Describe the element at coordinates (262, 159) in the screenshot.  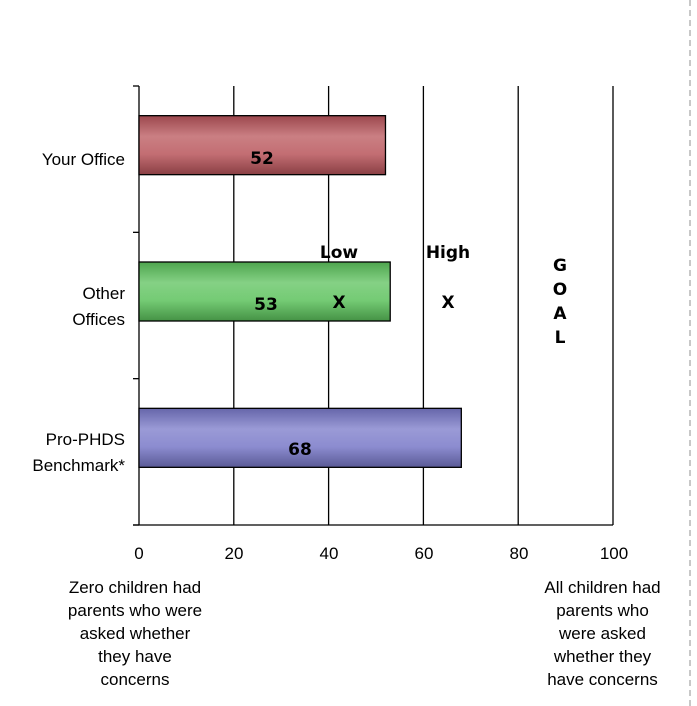
I see `bar-value-label: 52` at that location.